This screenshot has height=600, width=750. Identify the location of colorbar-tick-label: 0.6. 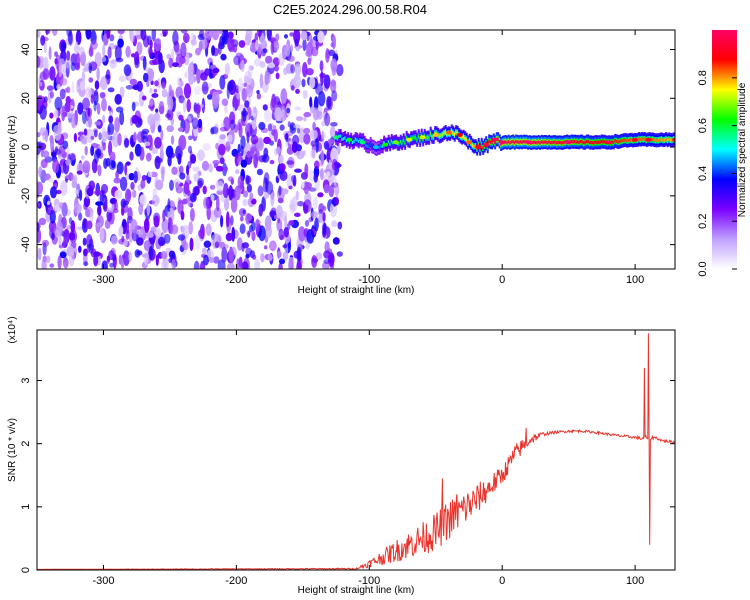
(703, 125).